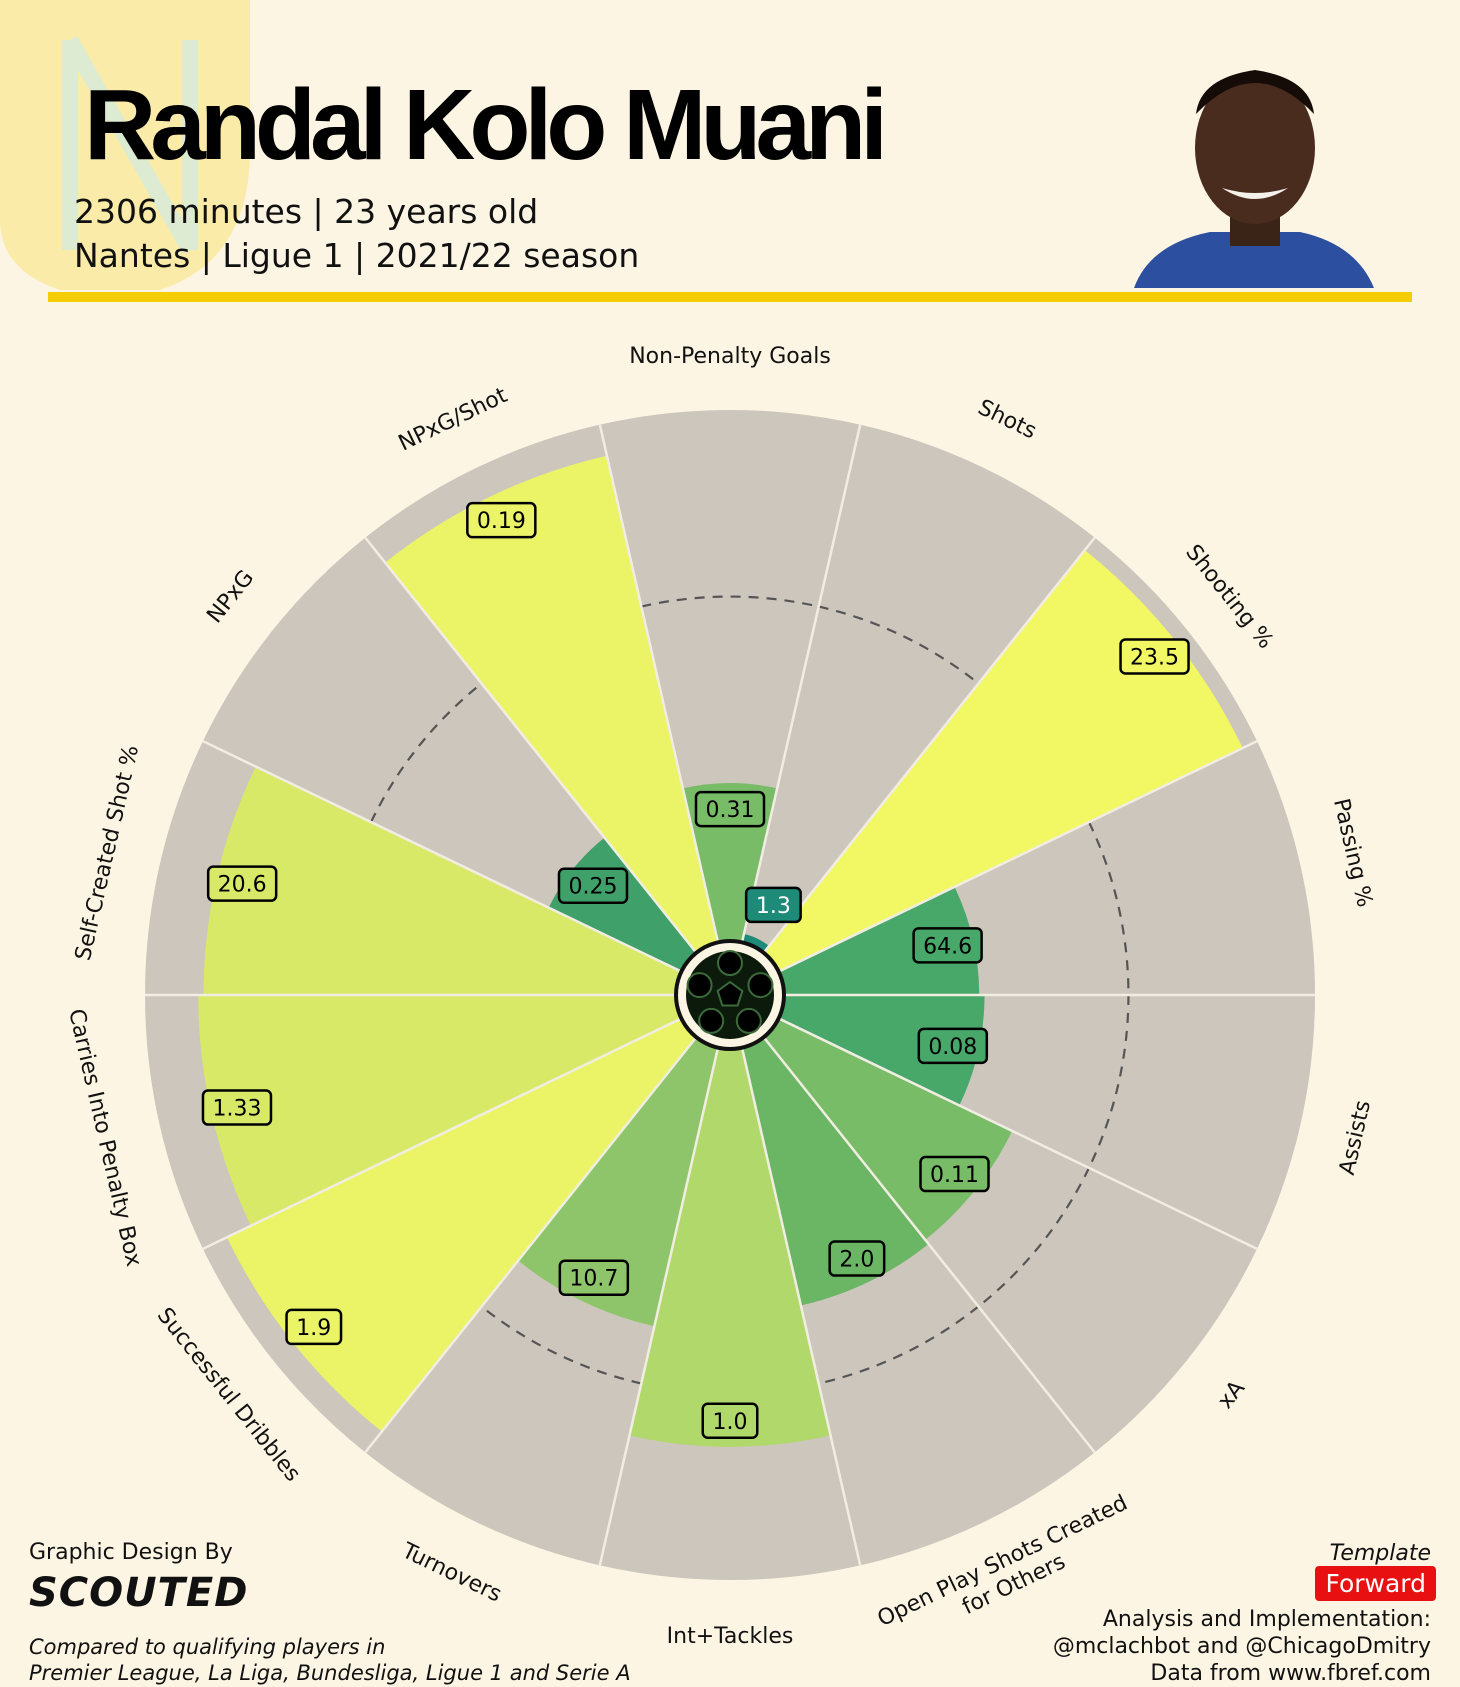  I want to click on category-label-text: Shots, so click(1007, 419).